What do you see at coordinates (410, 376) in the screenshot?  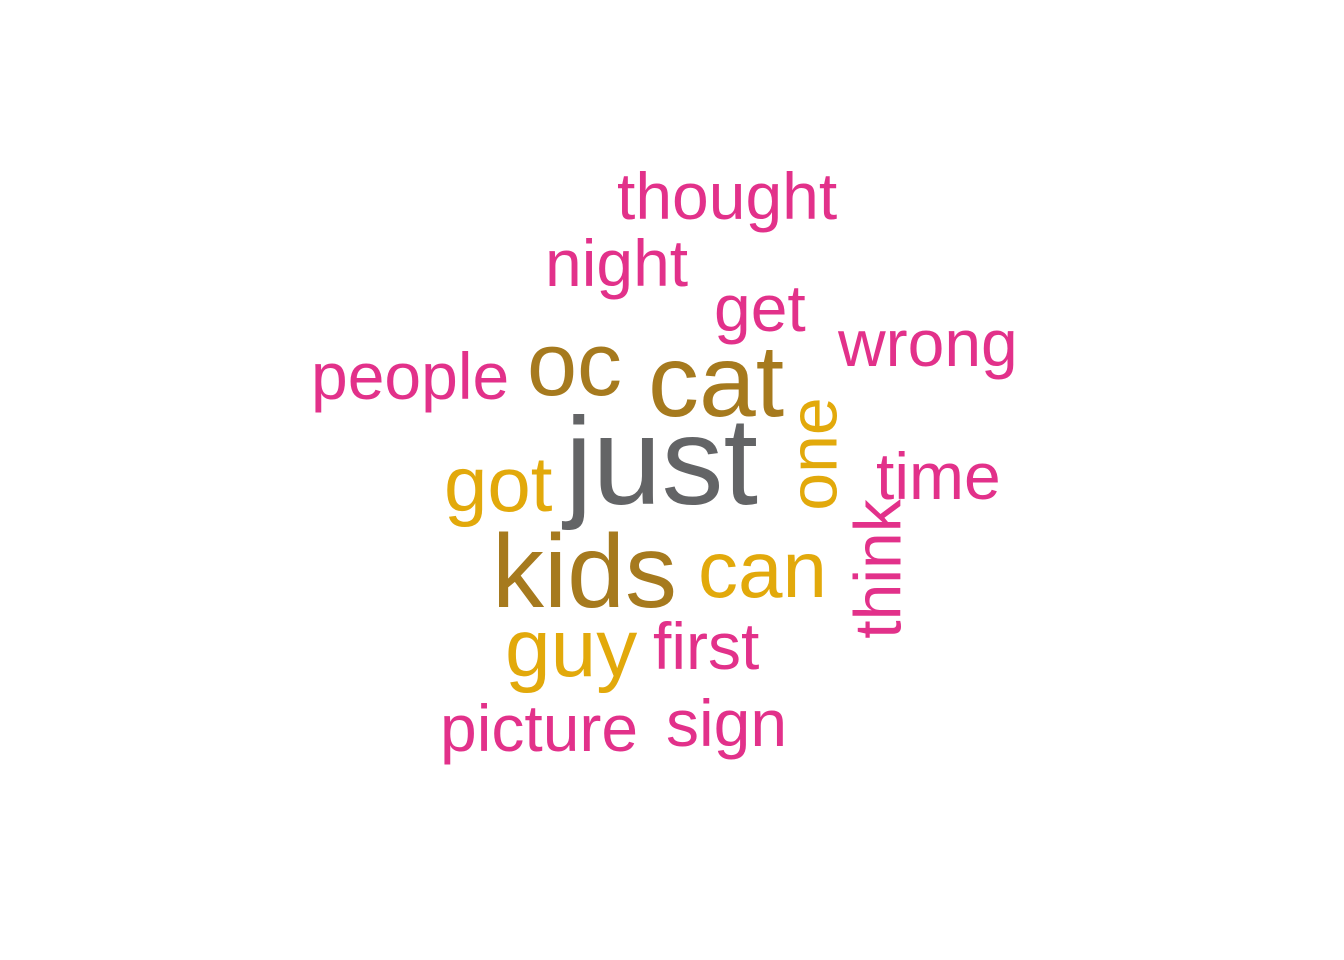 I see `word-people: people` at bounding box center [410, 376].